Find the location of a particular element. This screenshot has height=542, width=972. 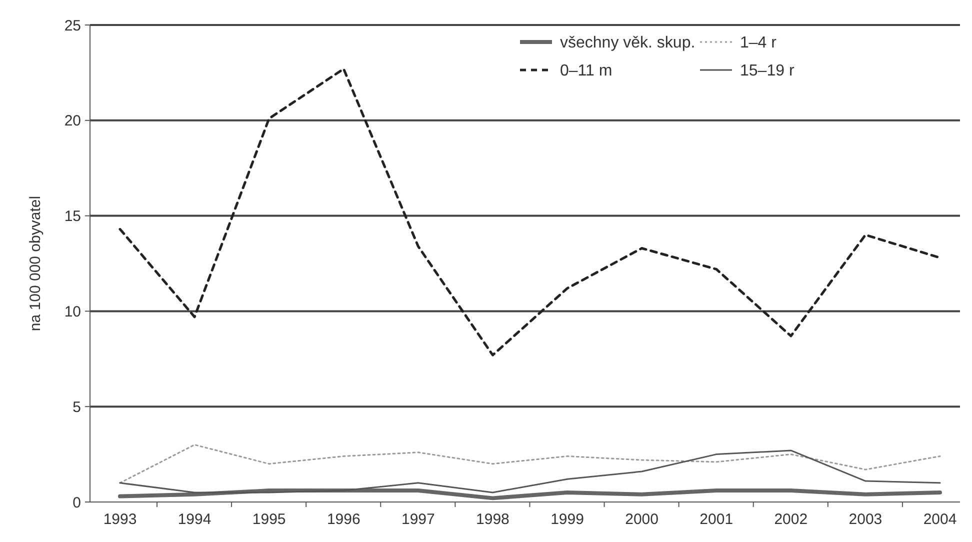

x-tick-label: 2003 is located at coordinates (865, 519).